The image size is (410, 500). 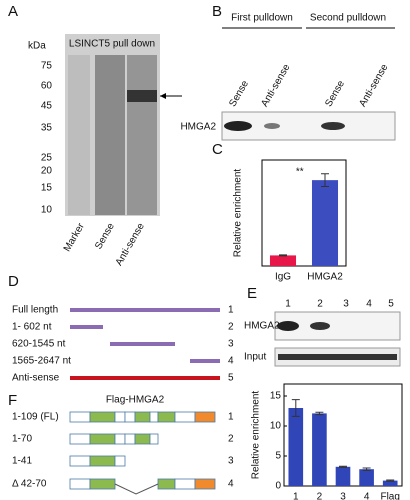 I want to click on x-tick-label: Flag, so click(x=389, y=496).